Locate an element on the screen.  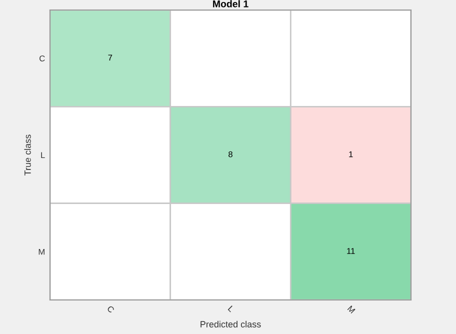
data-label: 11 is located at coordinates (351, 251).